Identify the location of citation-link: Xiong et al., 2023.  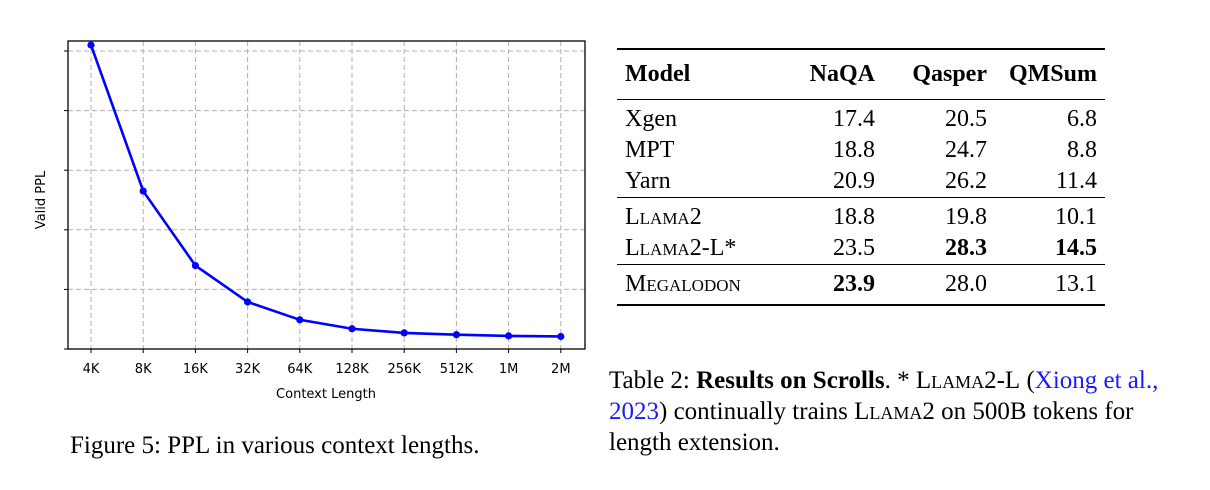
(884, 396).